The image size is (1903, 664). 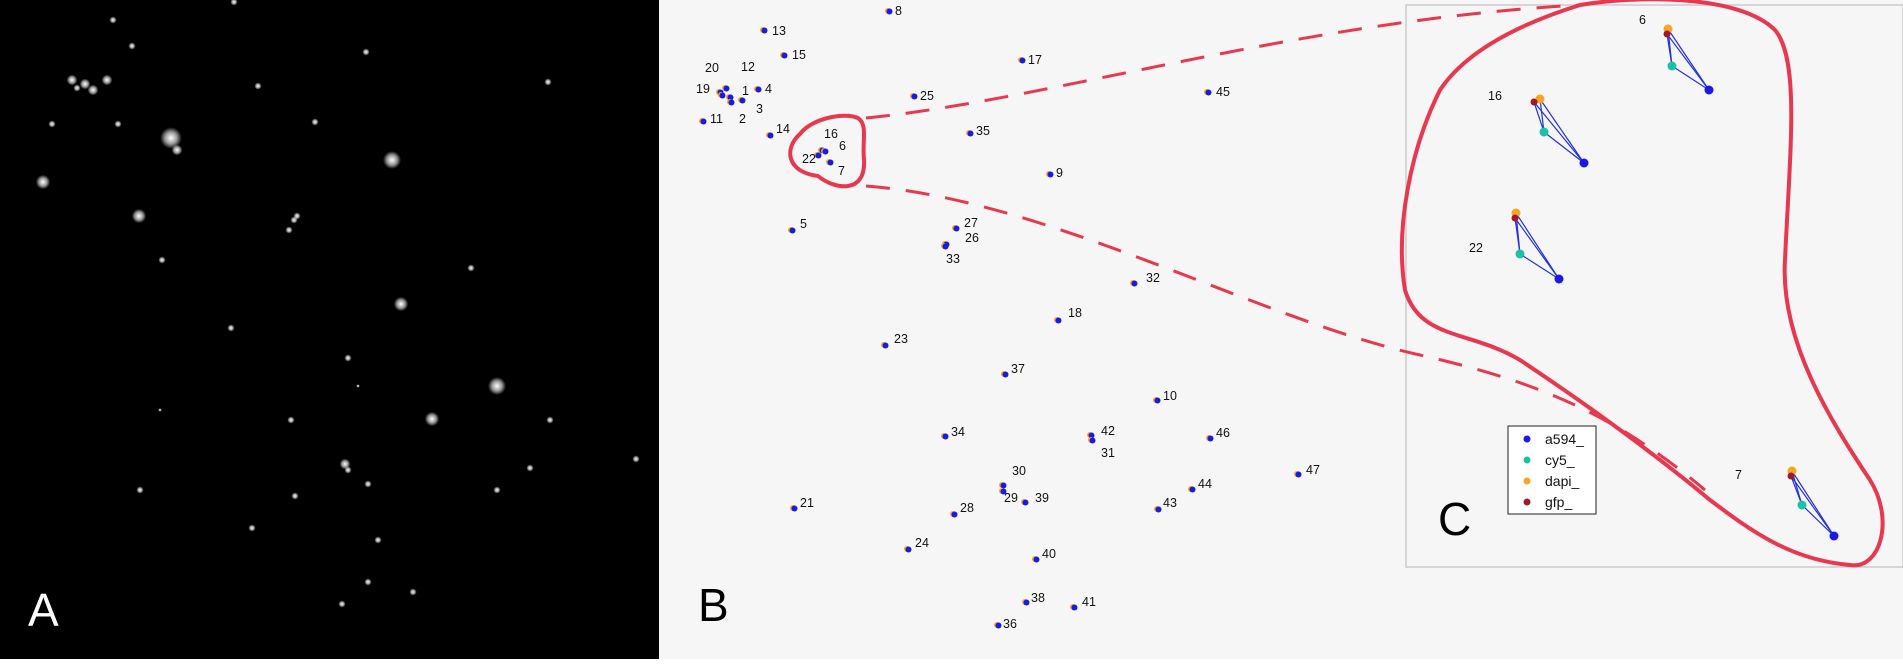 I want to click on spot-label: 31, so click(x=1108, y=453).